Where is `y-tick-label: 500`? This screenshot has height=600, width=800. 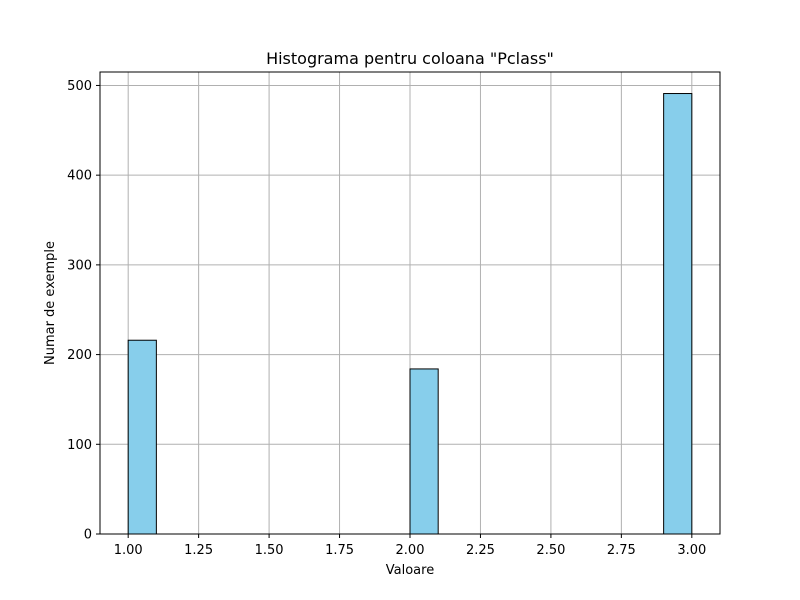
y-tick-label: 500 is located at coordinates (79, 86).